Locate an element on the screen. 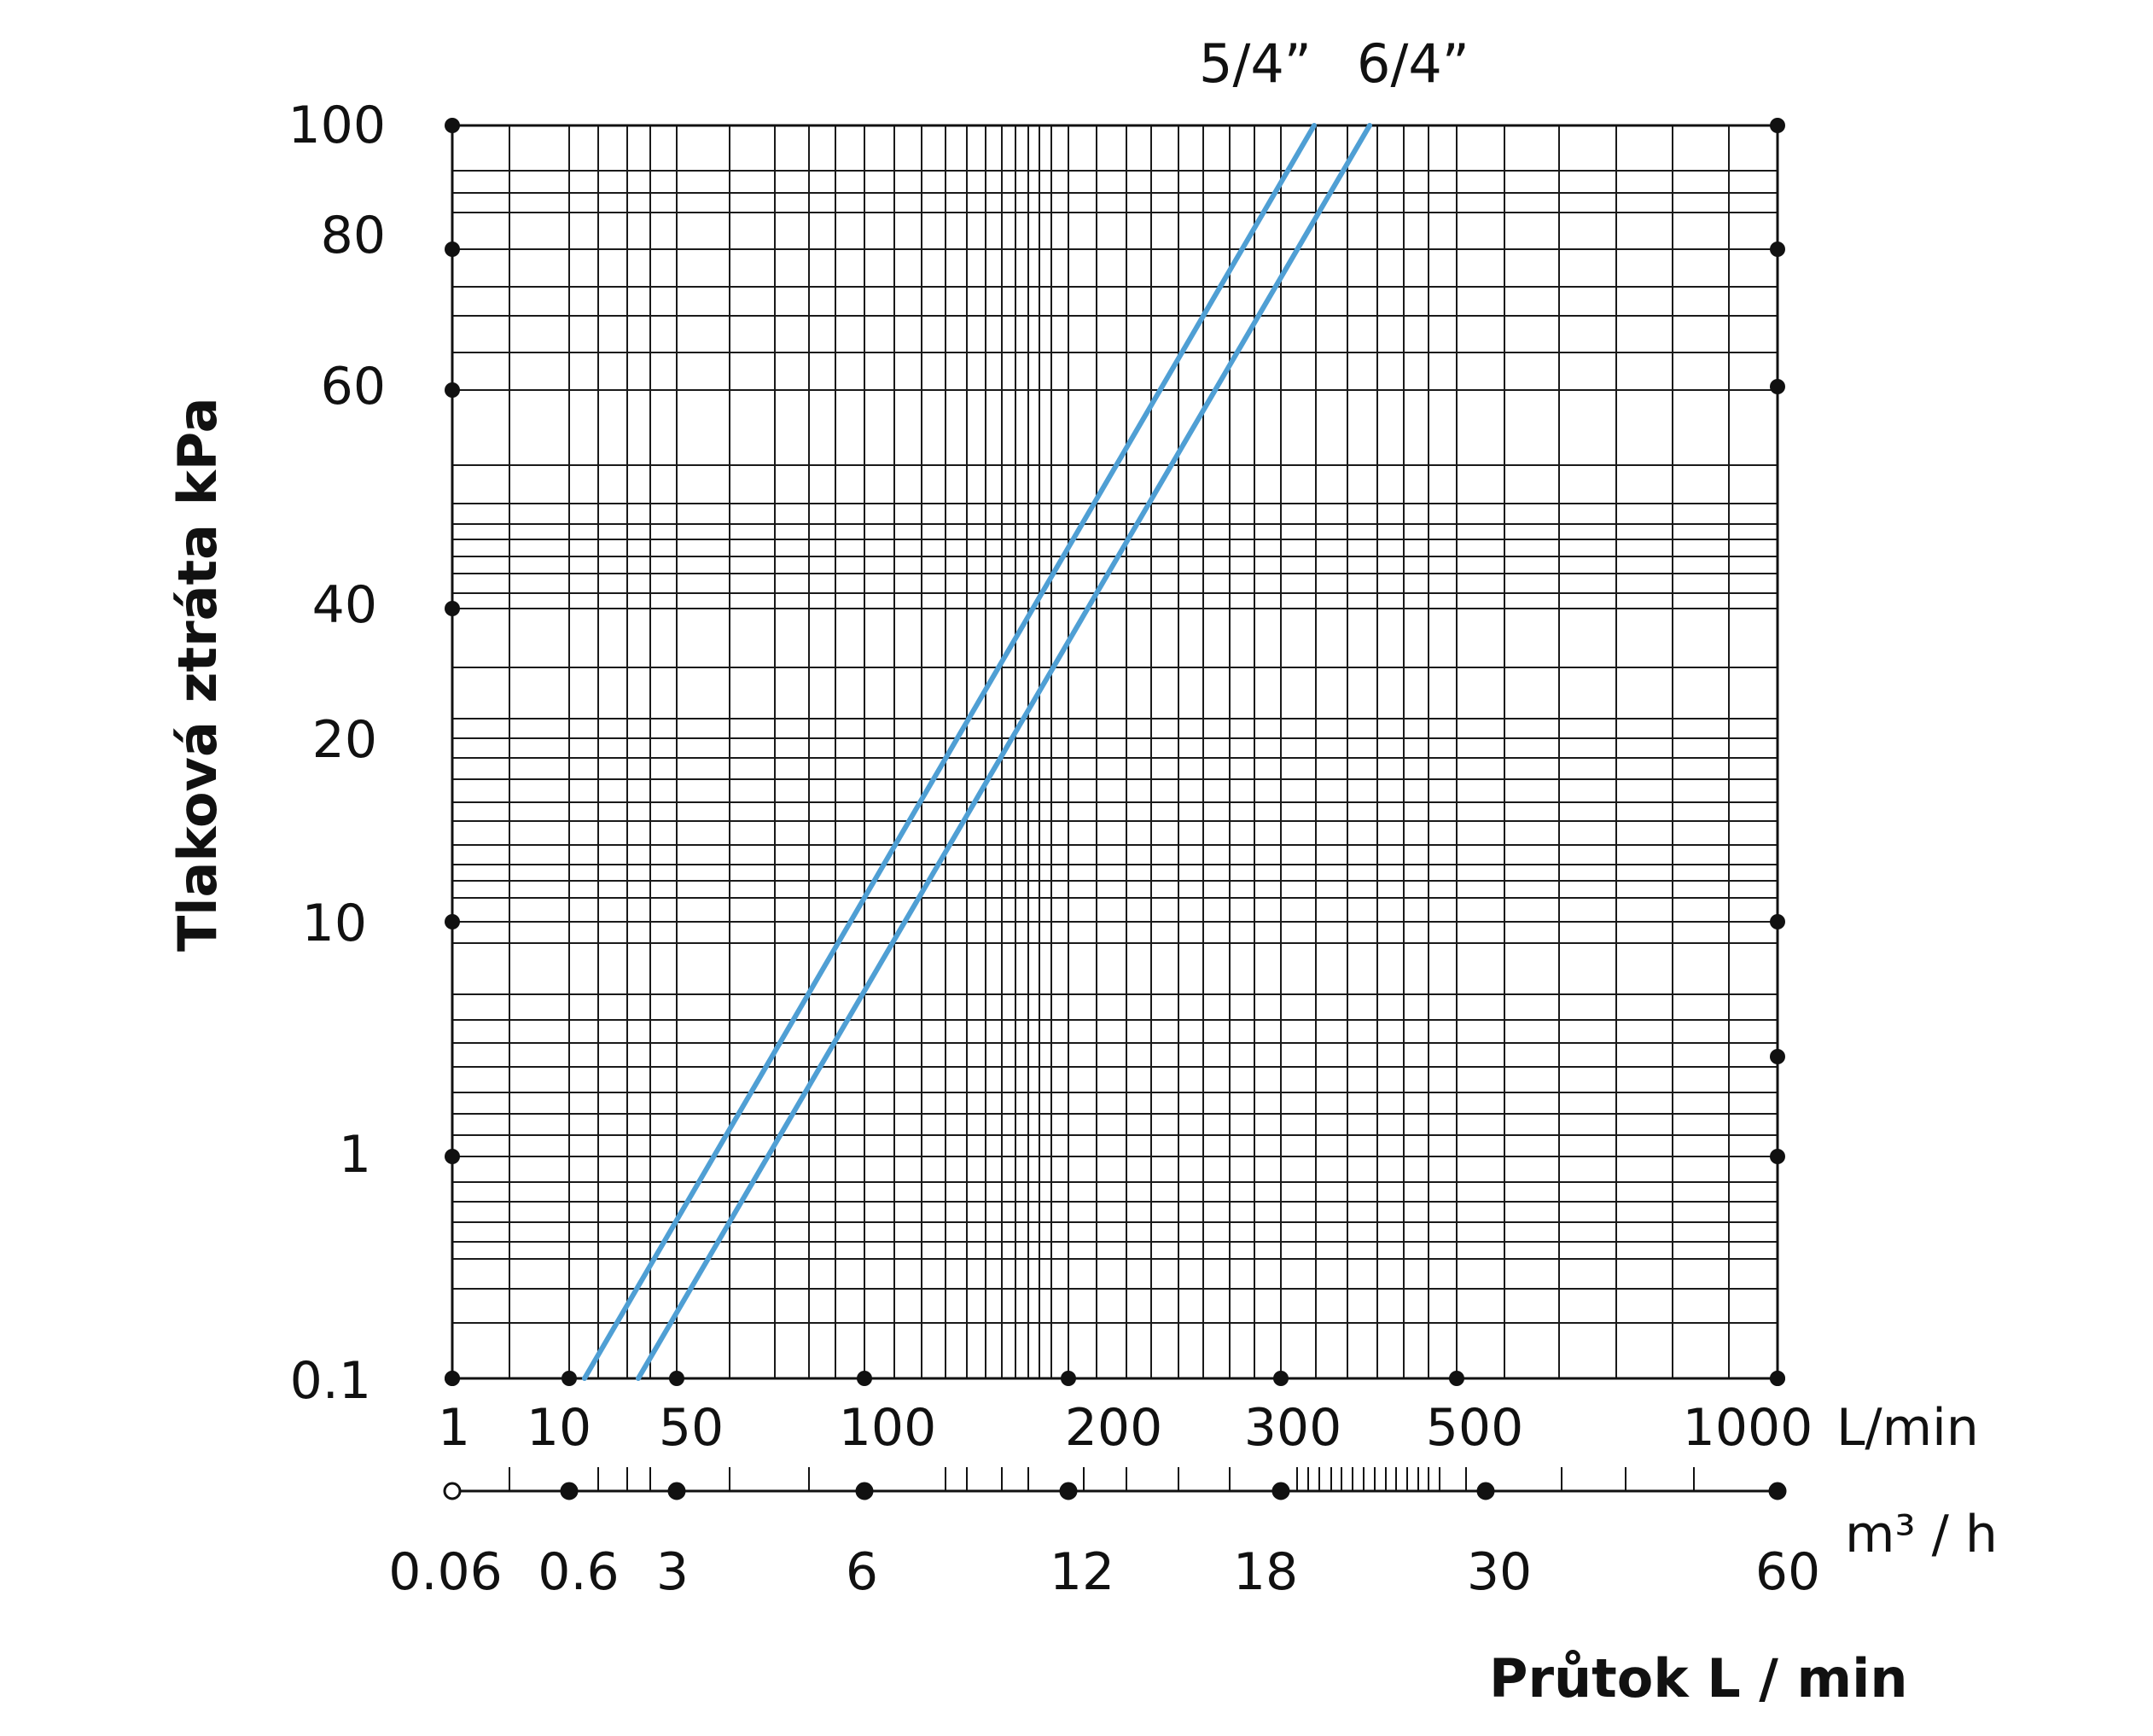  x-tick-label: 10 is located at coordinates (559, 1428).